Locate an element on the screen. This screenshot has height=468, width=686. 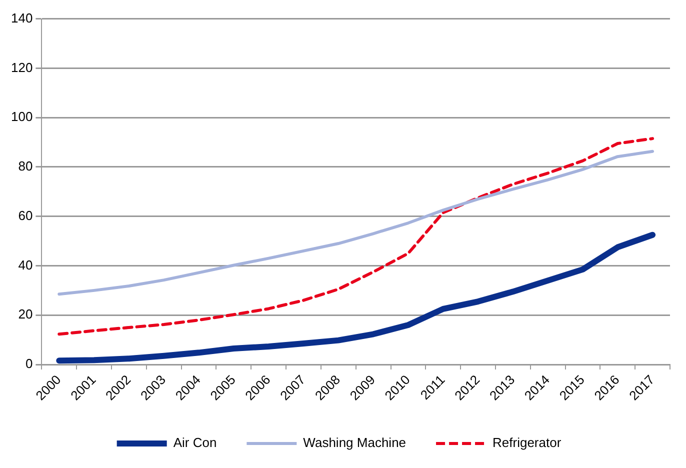
y-tick-label: 80 is located at coordinates (25, 166).